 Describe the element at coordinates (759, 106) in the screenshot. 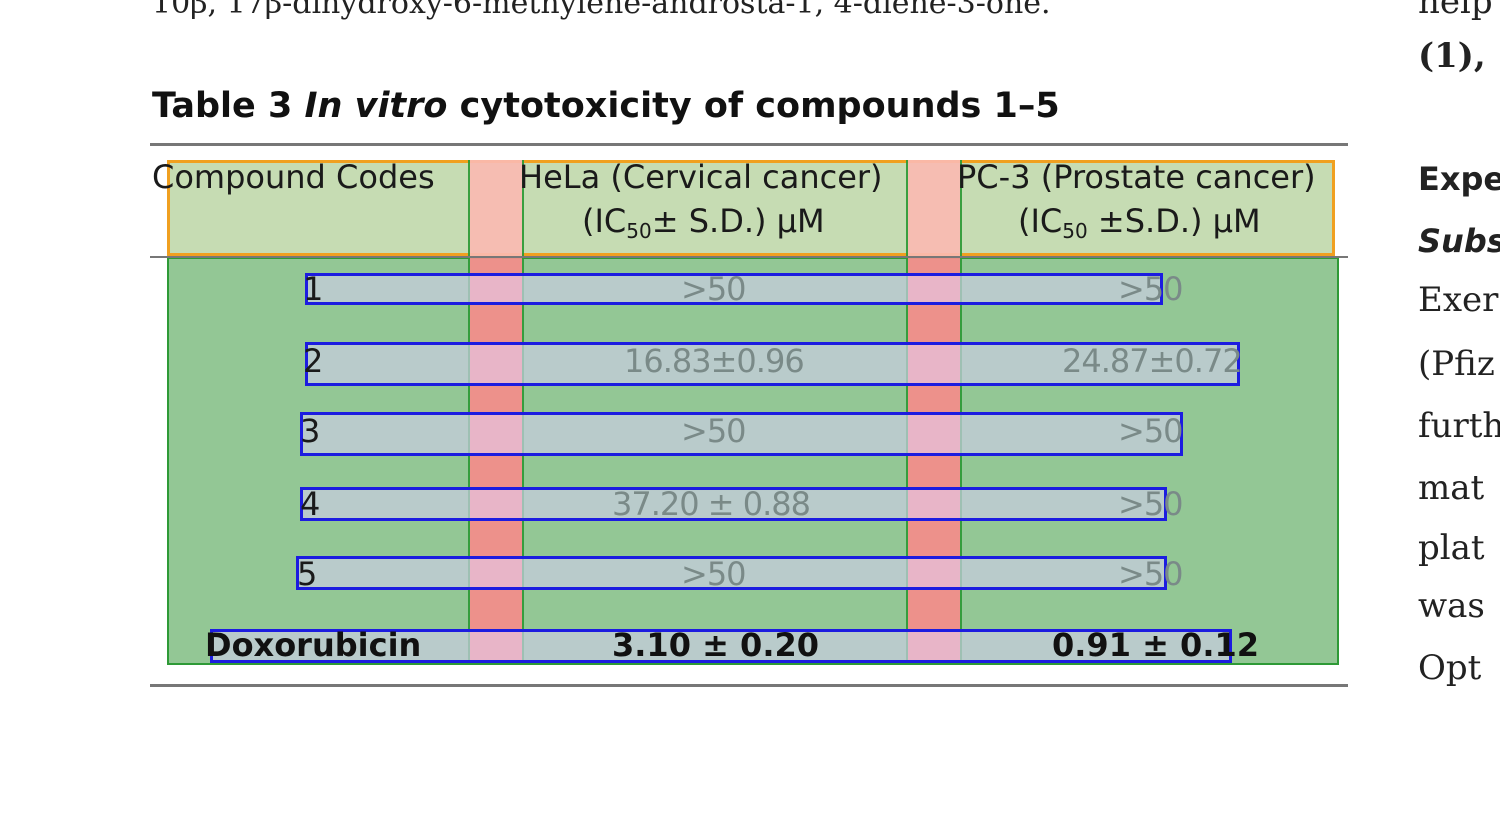

I see `caption-text: cytotoxicity of compounds 1–5` at that location.